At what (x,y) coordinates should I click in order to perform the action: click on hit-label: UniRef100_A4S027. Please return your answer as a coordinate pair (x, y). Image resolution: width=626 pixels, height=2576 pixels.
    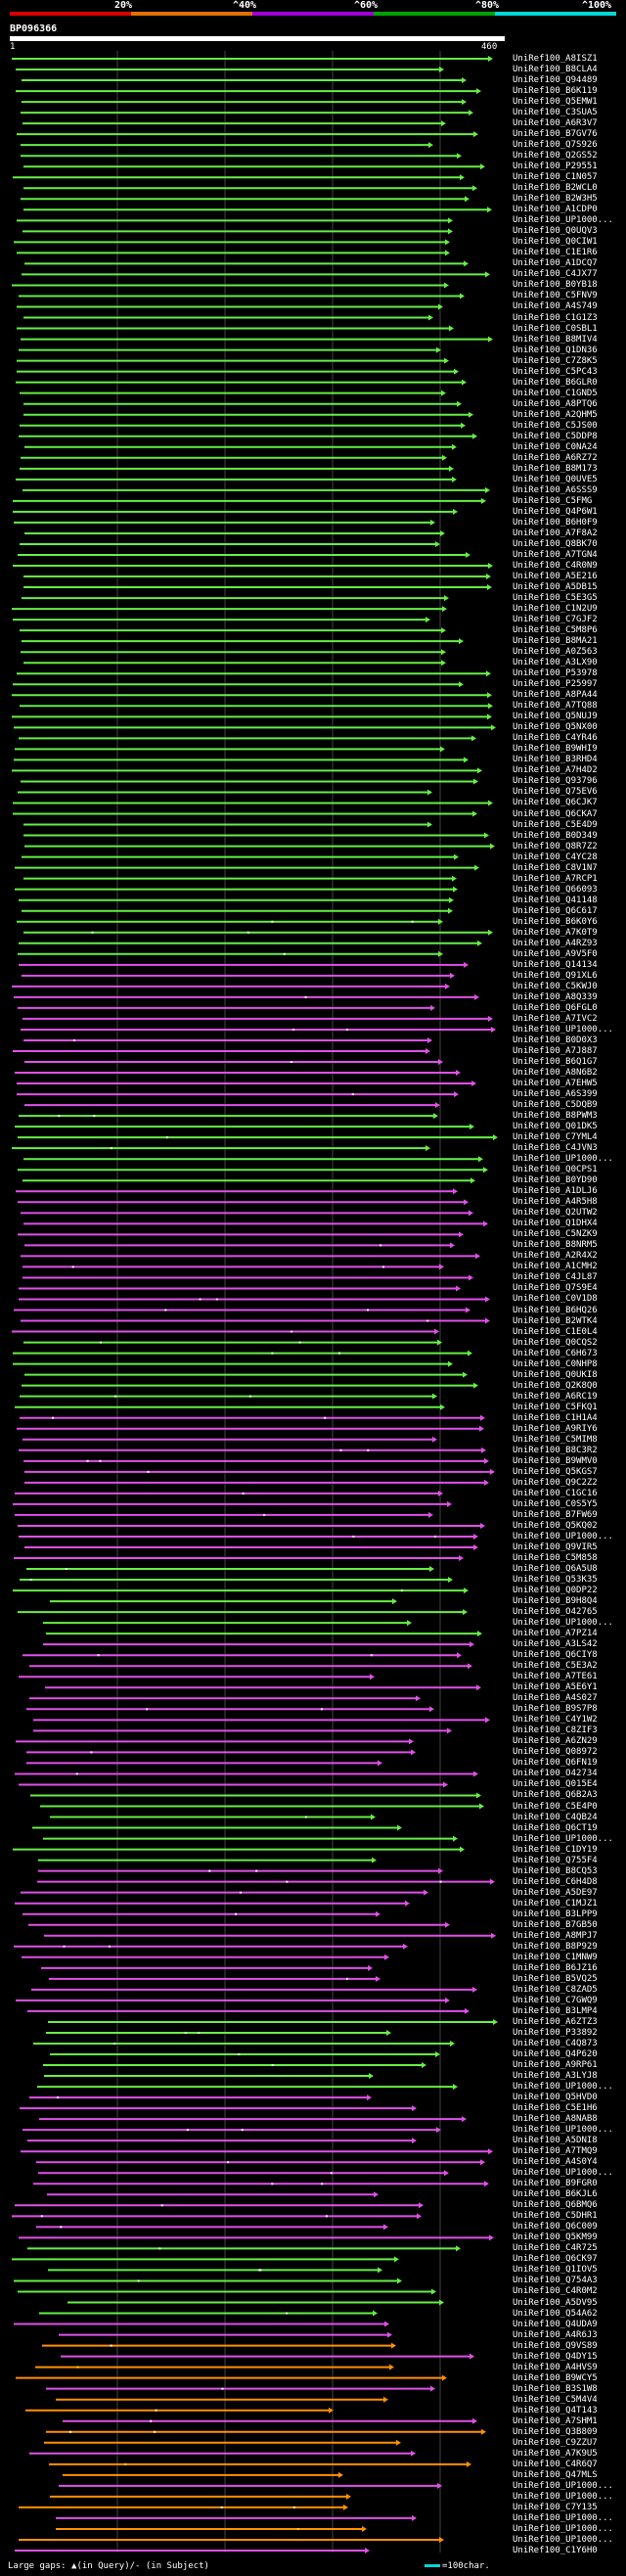
    Looking at the image, I should click on (555, 1699).